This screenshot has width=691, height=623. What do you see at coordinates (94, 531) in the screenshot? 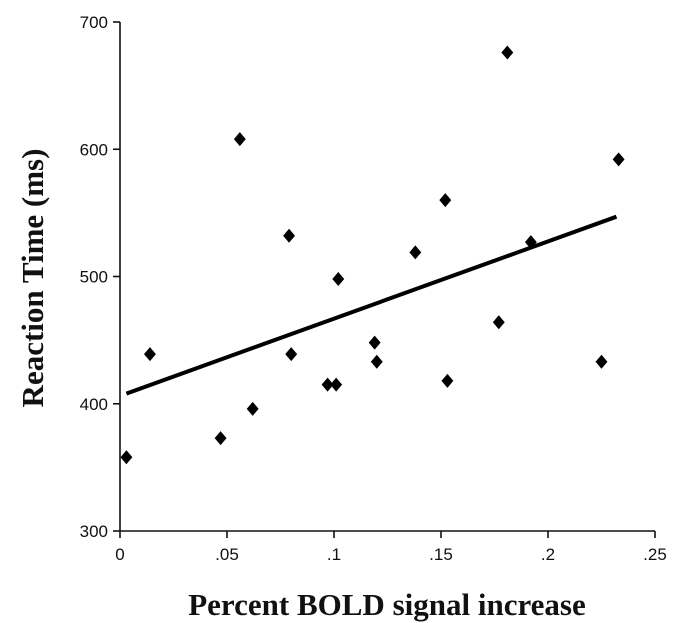
I see `y-tick-label: 300` at bounding box center [94, 531].